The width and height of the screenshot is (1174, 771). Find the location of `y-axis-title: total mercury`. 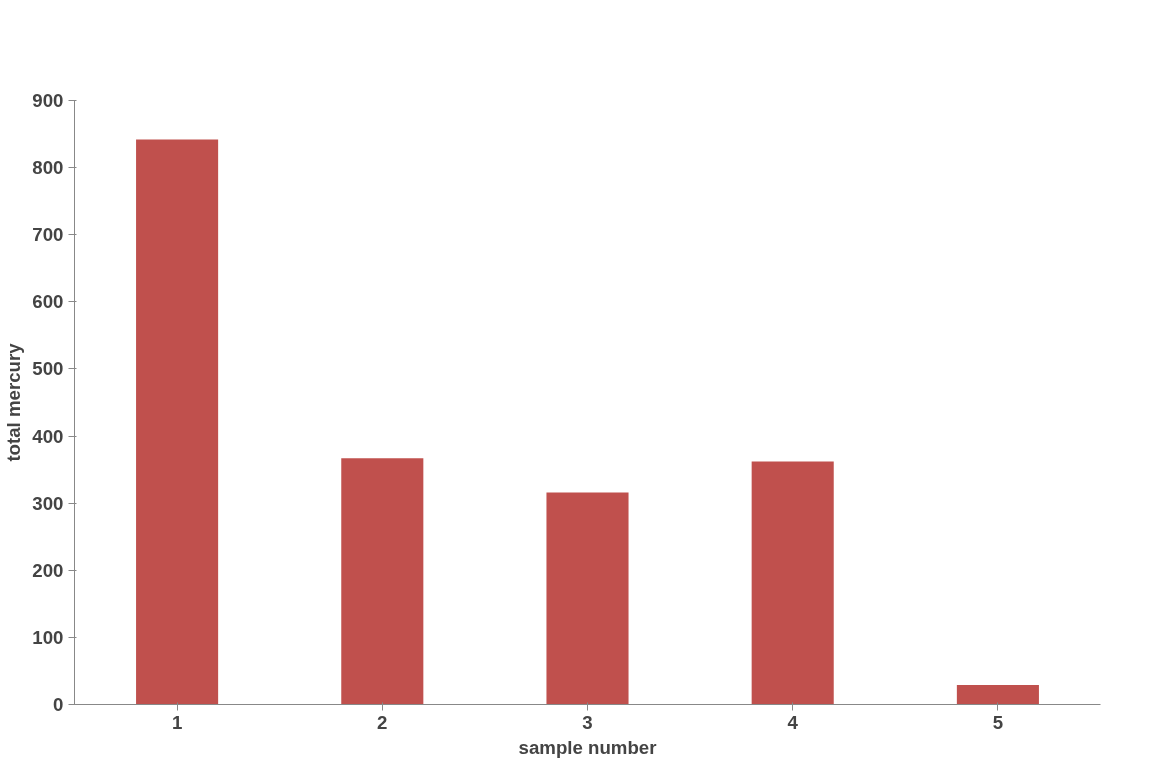

y-axis-title: total mercury is located at coordinates (14, 402).